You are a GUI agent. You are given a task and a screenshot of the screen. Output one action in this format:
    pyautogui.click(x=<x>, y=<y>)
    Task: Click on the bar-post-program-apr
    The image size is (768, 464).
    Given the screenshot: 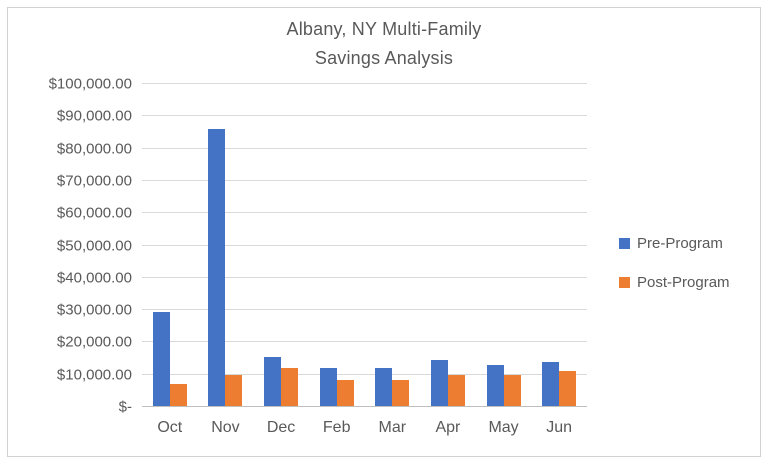 What is the action you would take?
    pyautogui.click(x=456, y=390)
    